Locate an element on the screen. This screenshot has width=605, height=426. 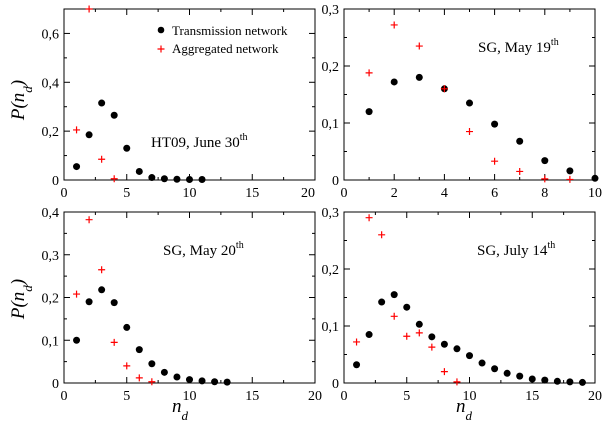
x-axis-label-left: nd is located at coordinates (180, 409).